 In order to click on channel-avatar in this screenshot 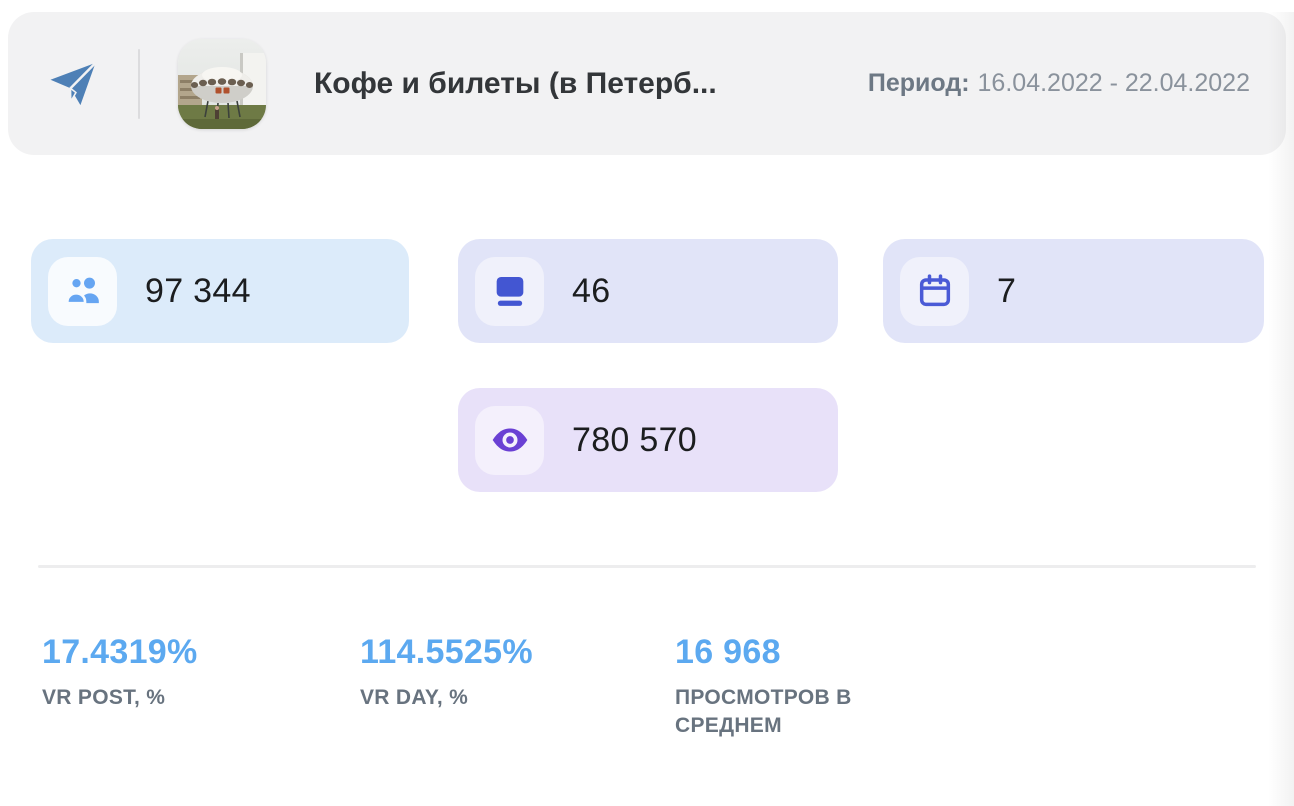, I will do `click(222, 83)`.